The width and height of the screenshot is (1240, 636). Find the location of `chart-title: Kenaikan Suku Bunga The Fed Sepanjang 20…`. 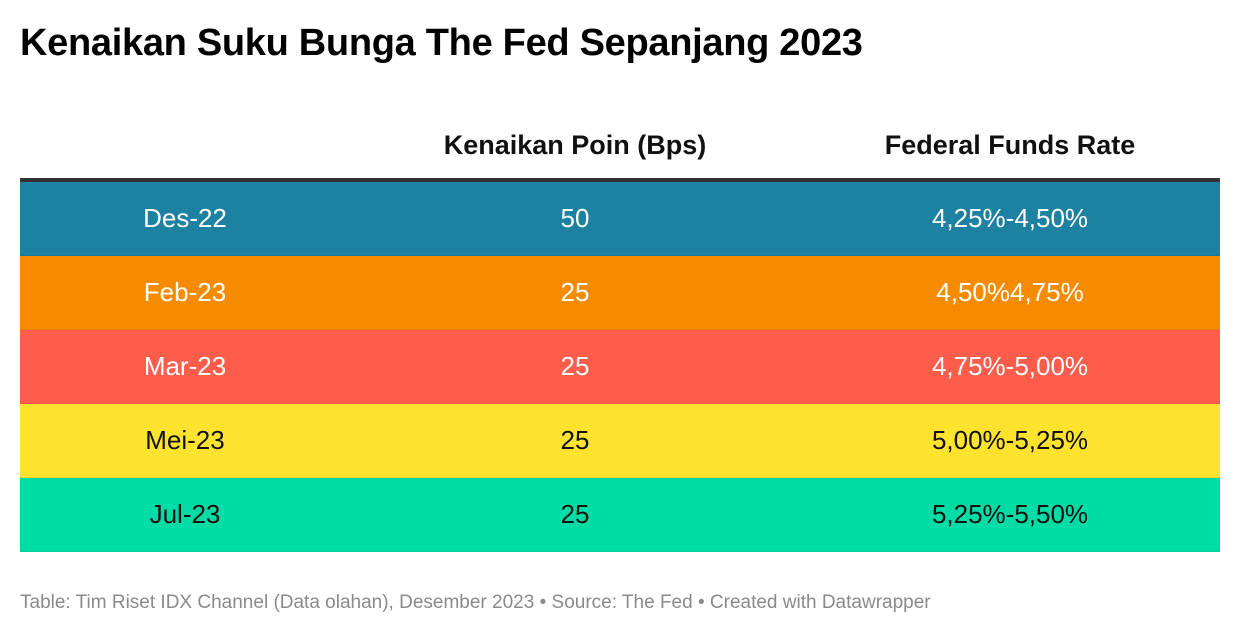

chart-title: Kenaikan Suku Bunga The Fed Sepanjang 20… is located at coordinates (441, 43).